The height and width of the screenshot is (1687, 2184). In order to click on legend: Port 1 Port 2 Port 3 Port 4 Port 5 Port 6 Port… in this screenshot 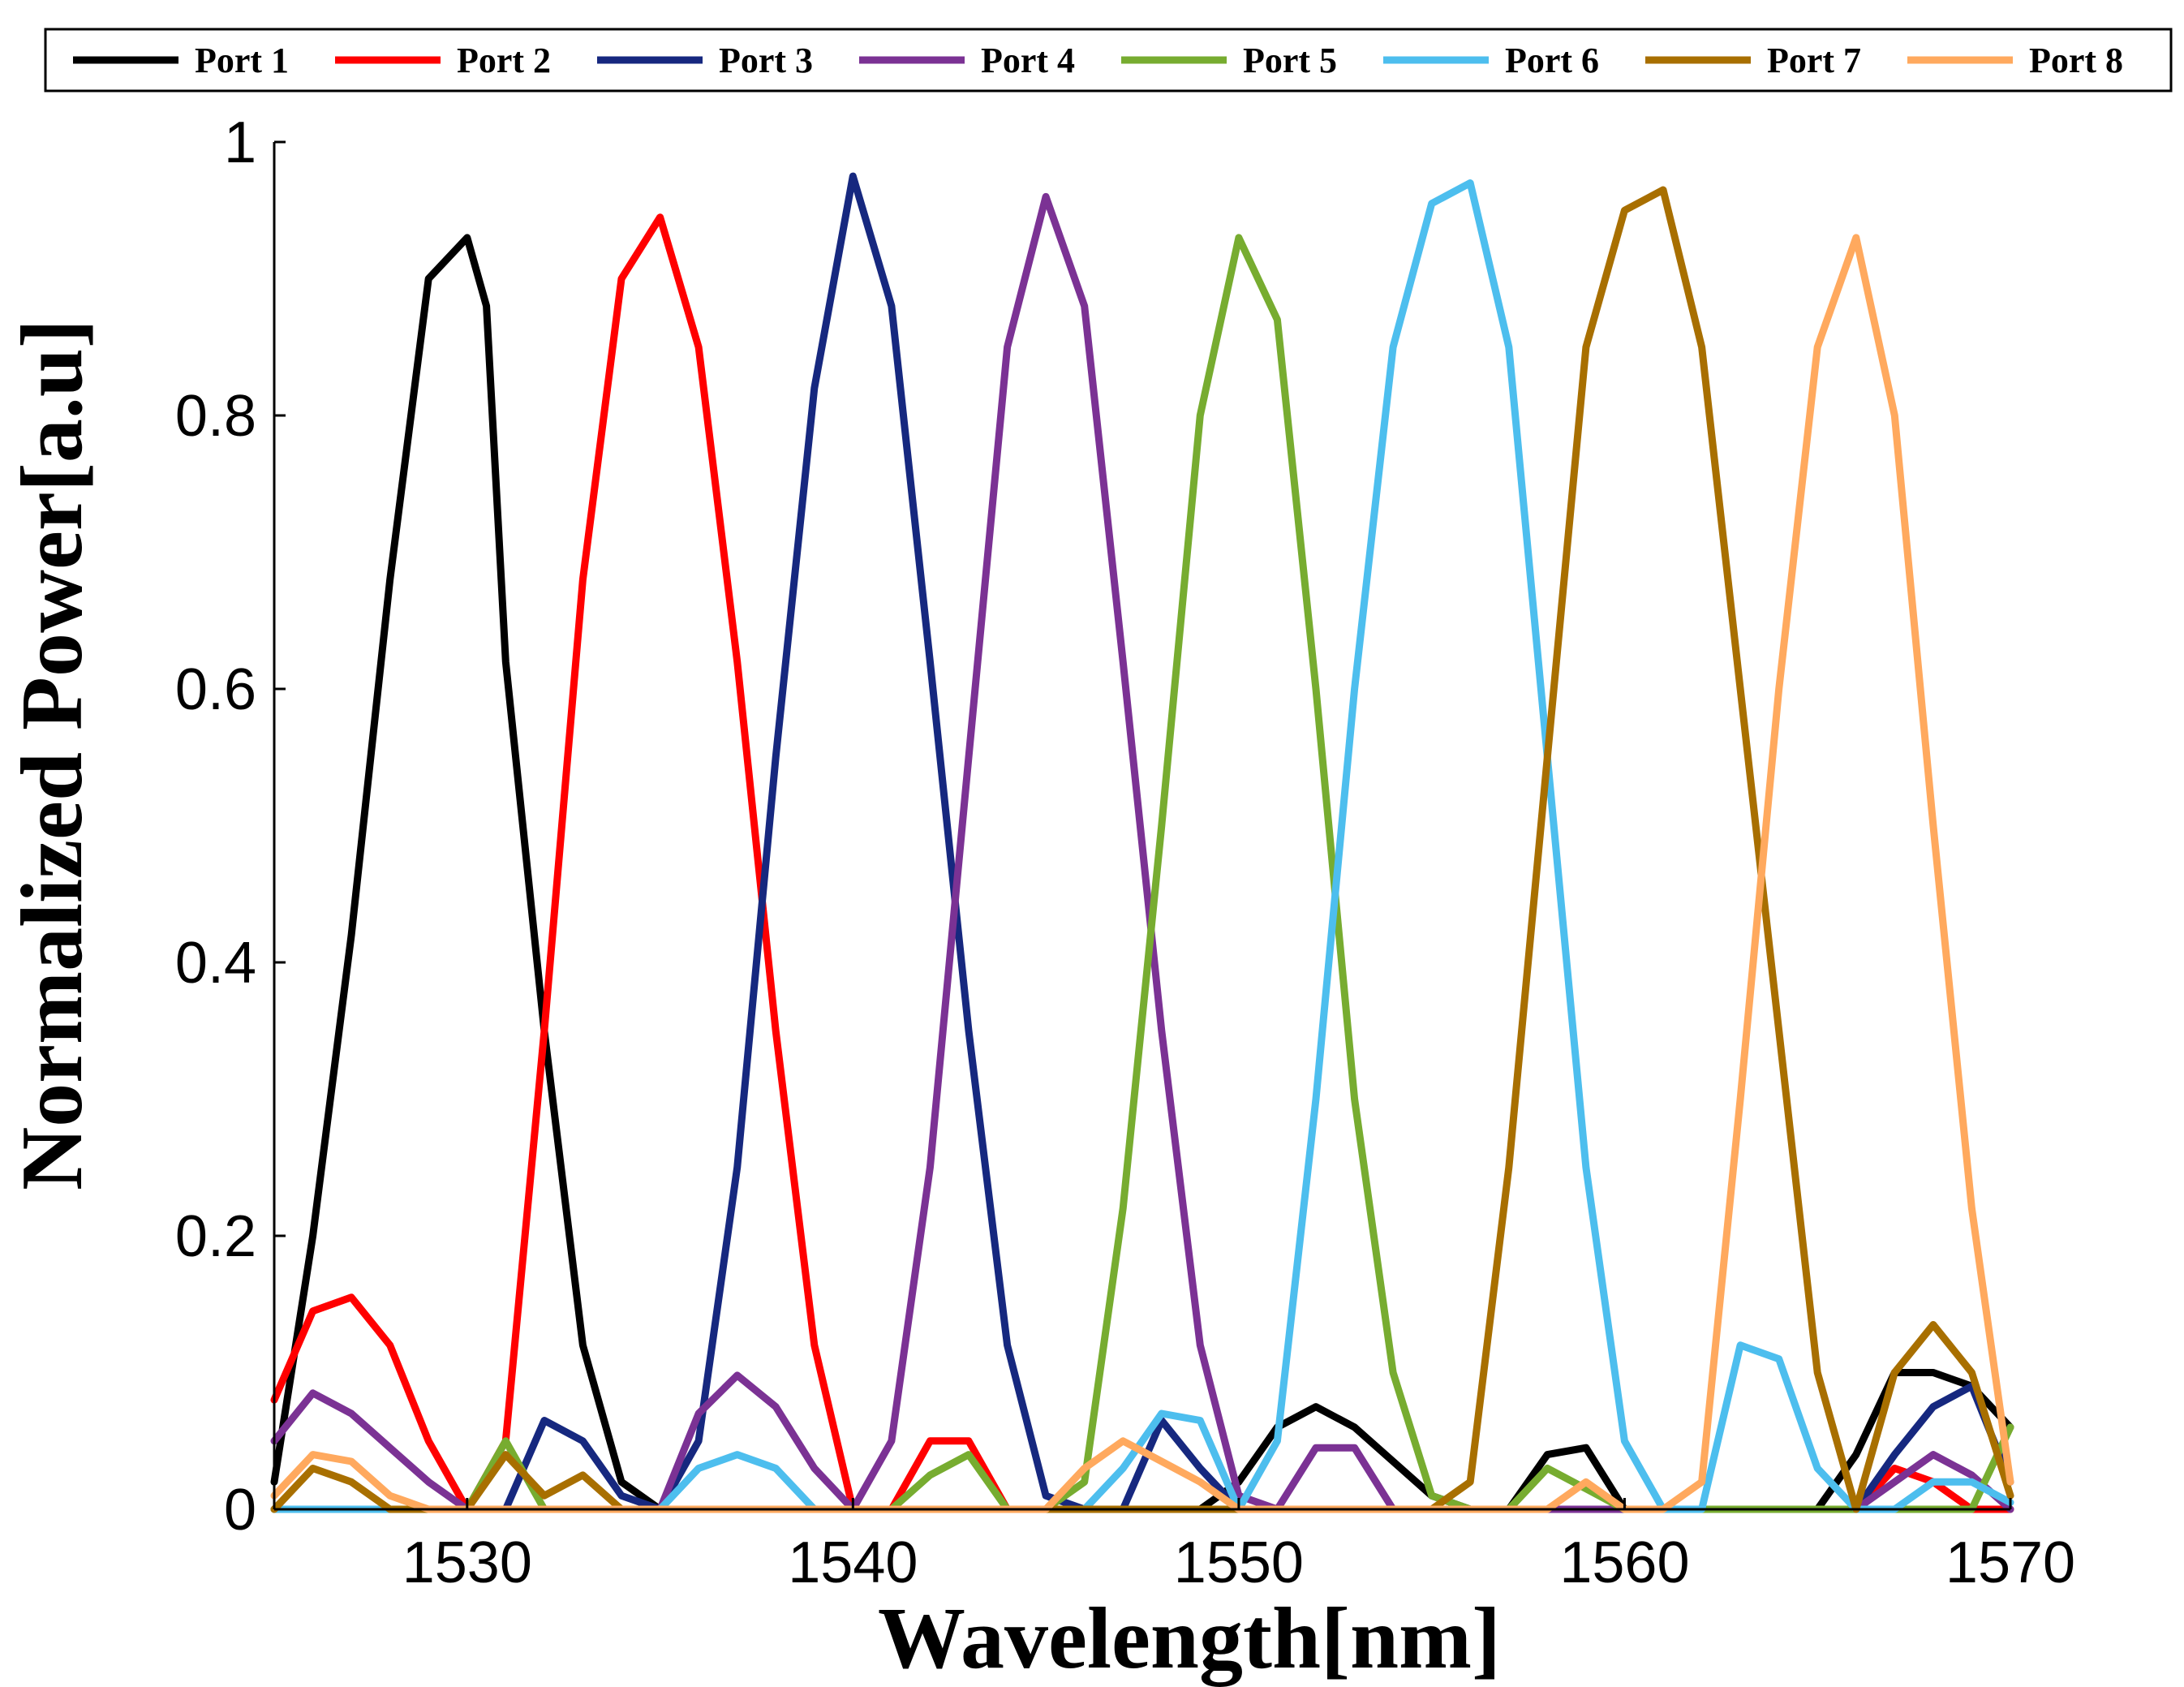, I will do `click(1108, 60)`.